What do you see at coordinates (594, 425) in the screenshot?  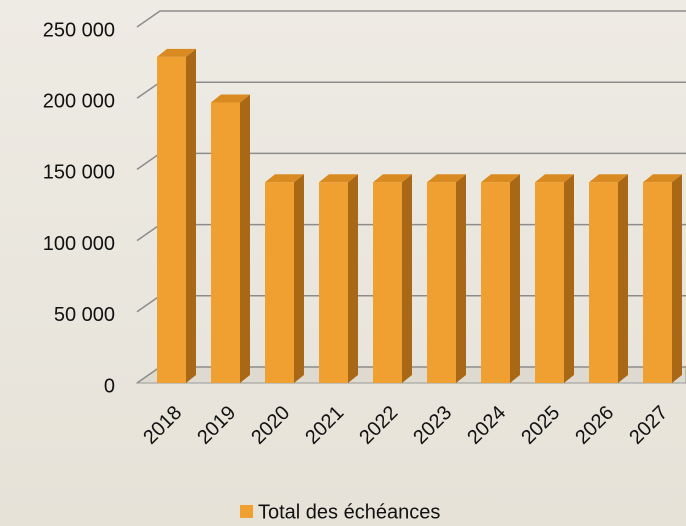 I see `x-tick-label: 2026` at bounding box center [594, 425].